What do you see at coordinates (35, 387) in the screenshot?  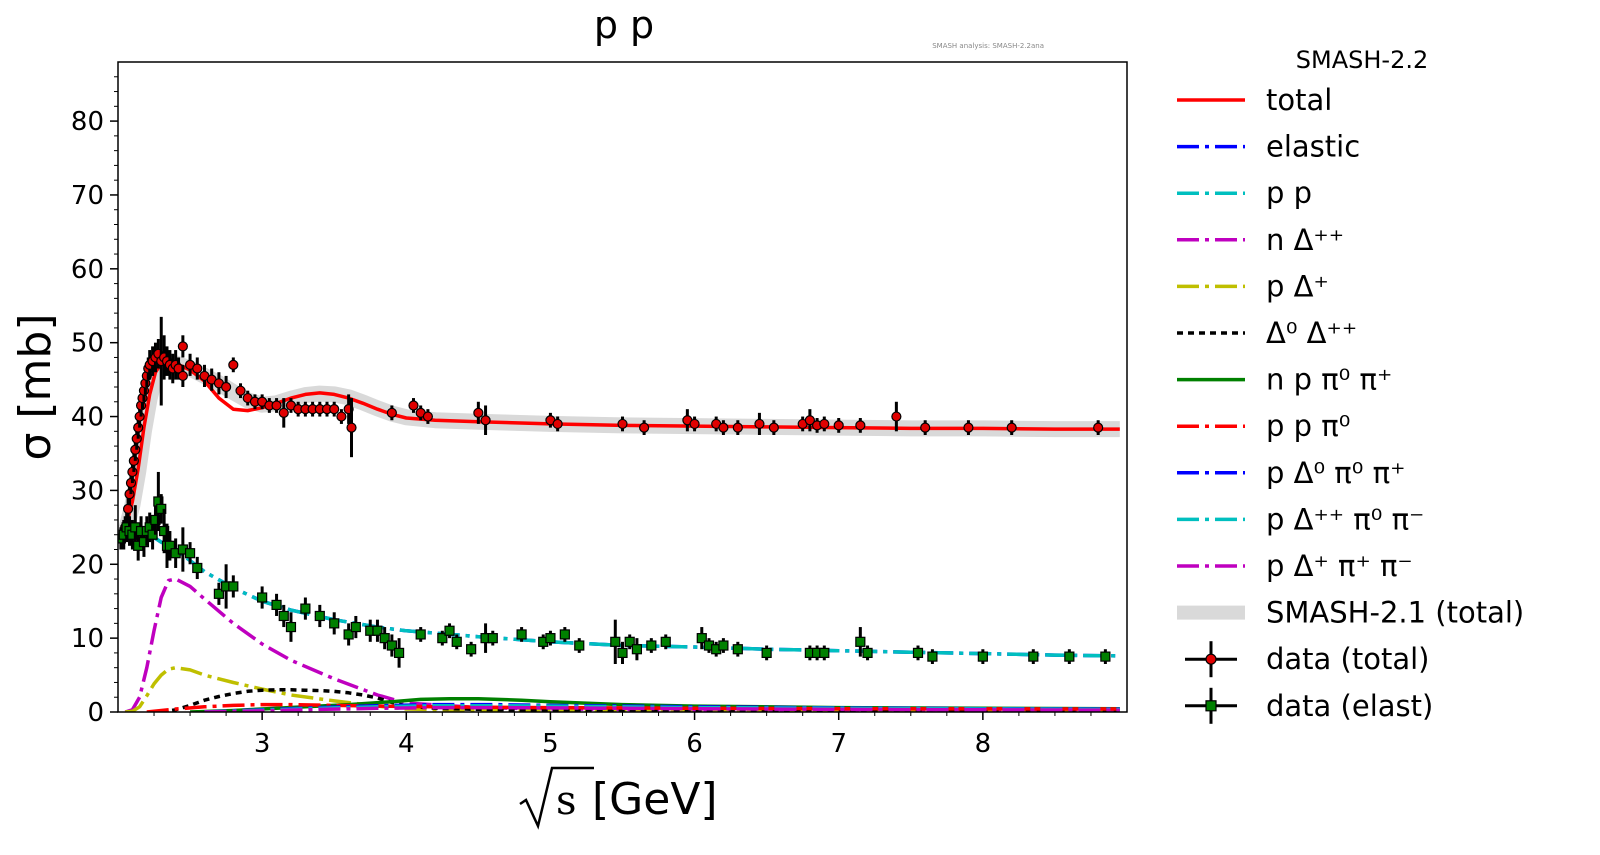 I see `y-axis-label: σ [mb]` at bounding box center [35, 387].